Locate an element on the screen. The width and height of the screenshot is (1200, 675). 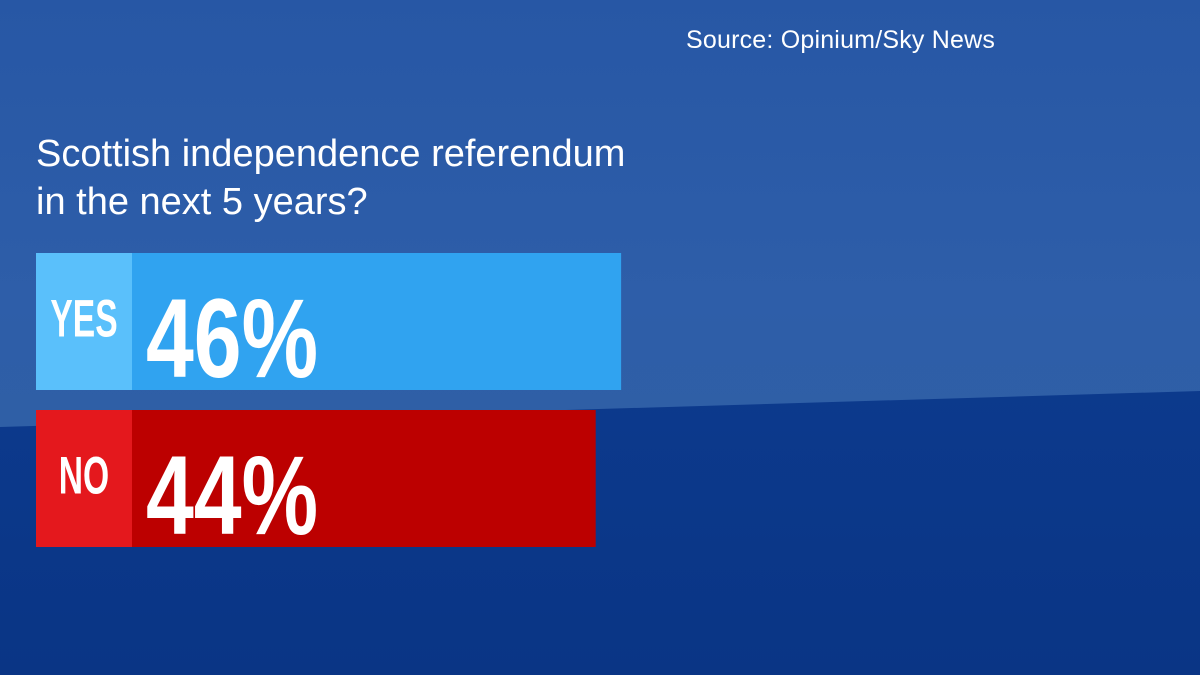
source-credit: Source: Opinium/Sky News is located at coordinates (841, 40).